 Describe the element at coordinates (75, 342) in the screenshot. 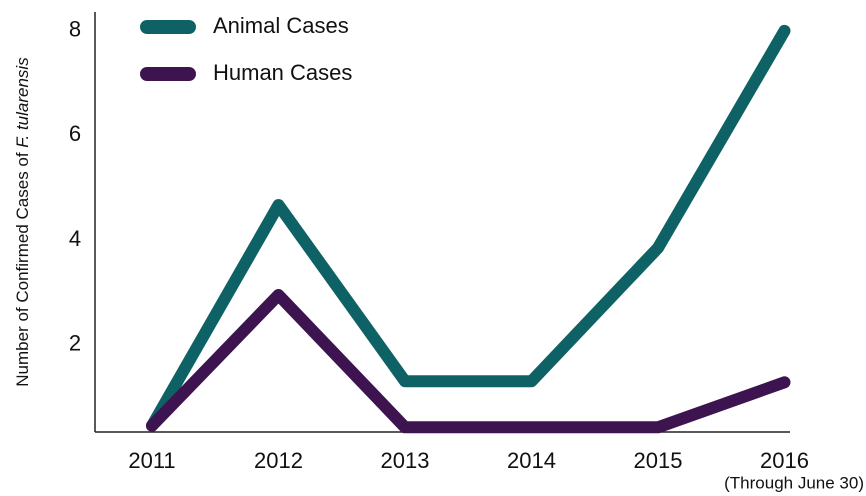

I see `y-tick-label: 2` at that location.